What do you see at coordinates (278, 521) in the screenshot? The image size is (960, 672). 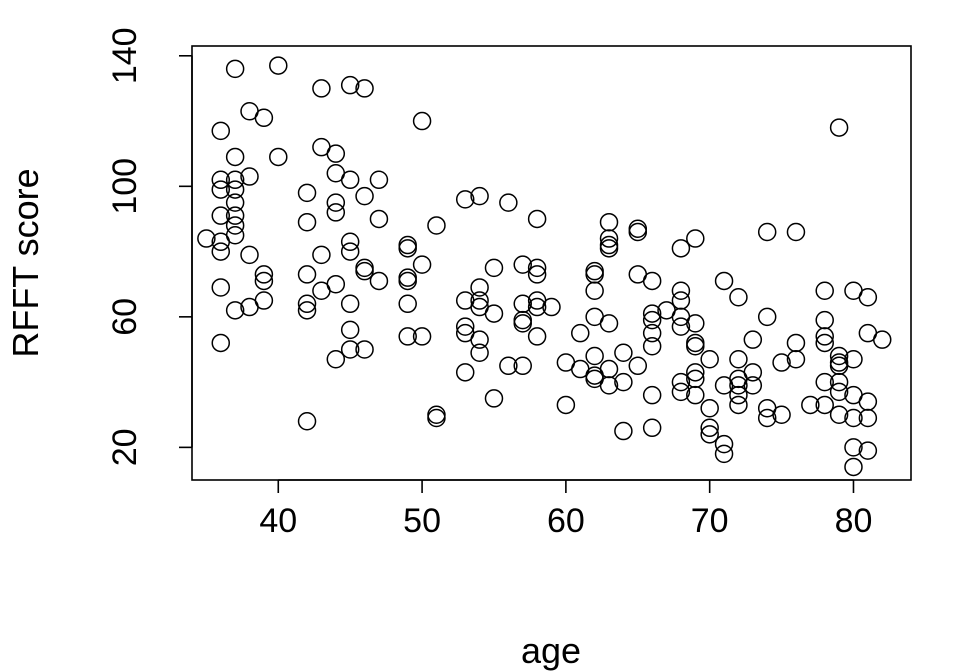 I see `x-tick-label: 40` at bounding box center [278, 521].